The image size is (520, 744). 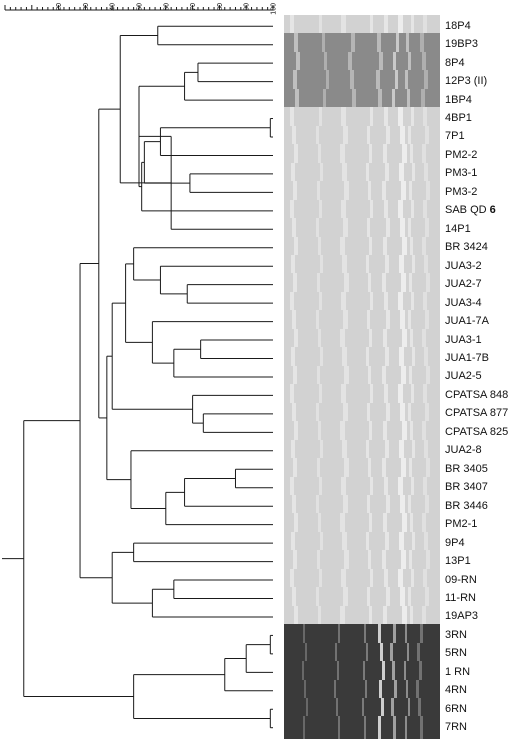 What do you see at coordinates (466, 468) in the screenshot?
I see `sample-label-text: BR 3405` at bounding box center [466, 468].